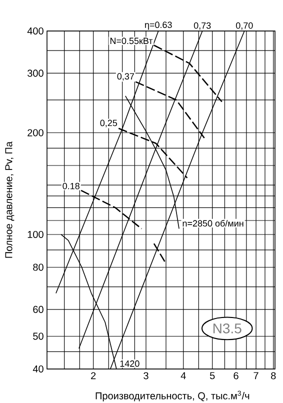 Image resolution: width=283 pixels, height=403 pixels. What do you see at coordinates (38, 336) in the screenshot?
I see `y-tick-label: 50` at bounding box center [38, 336].